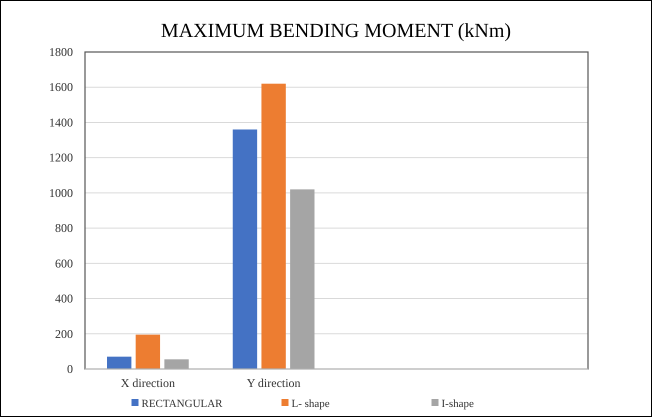 The width and height of the screenshot is (652, 417). I want to click on y-tick-label: 1600, so click(61, 87).